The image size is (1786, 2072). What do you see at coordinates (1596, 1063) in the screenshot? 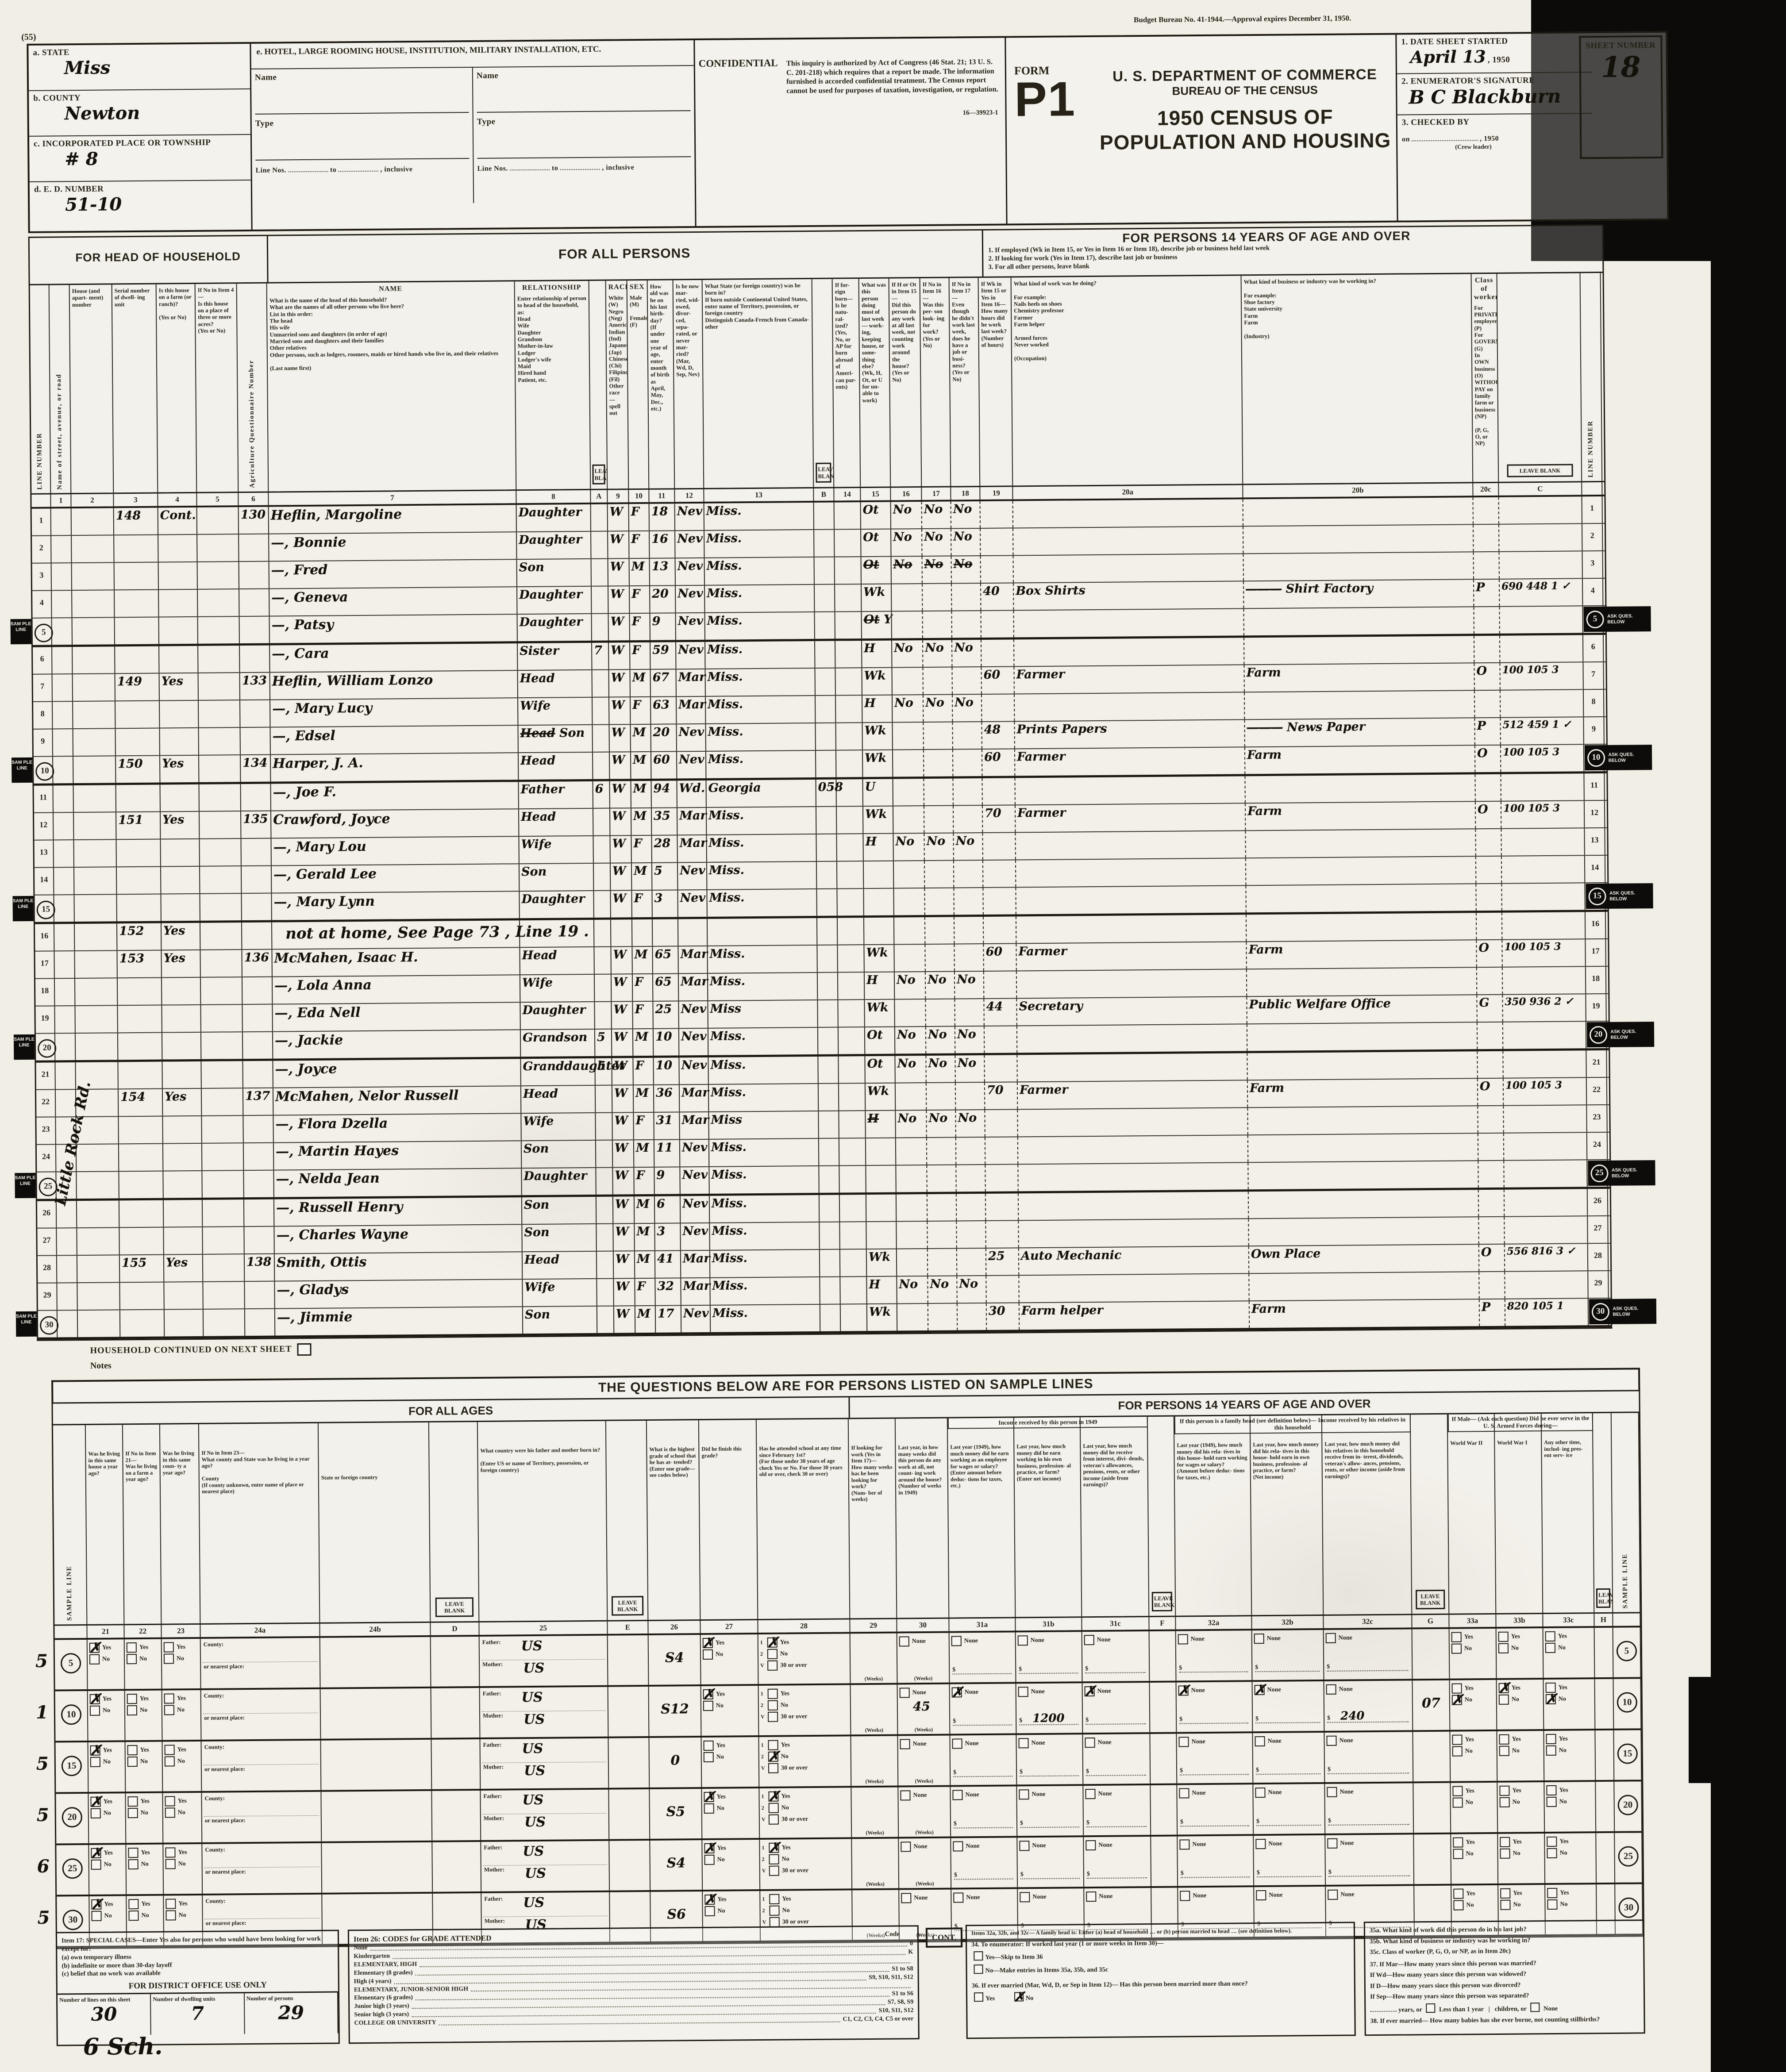
I see `cell-ln2: 21` at bounding box center [1596, 1063].